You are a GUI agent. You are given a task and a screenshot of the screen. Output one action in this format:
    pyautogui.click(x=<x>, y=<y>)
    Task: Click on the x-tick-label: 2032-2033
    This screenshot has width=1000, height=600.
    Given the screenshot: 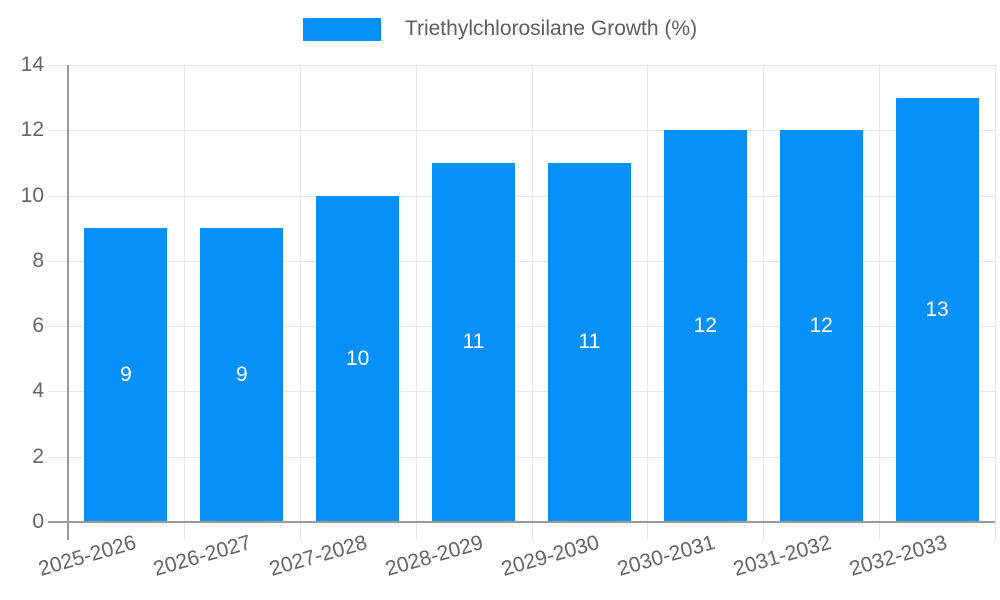 What is the action you would take?
    pyautogui.click(x=898, y=556)
    